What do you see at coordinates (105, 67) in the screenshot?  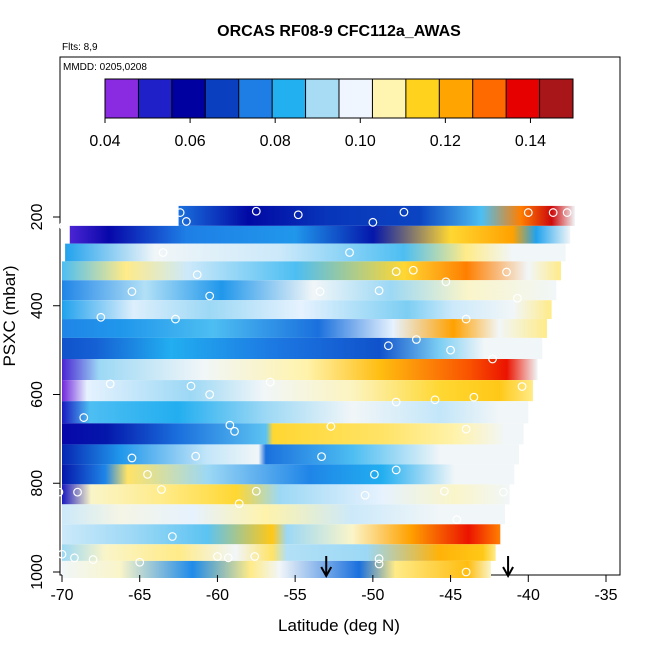 I see `dates-annotation: MMDD: 0205,0208` at bounding box center [105, 67].